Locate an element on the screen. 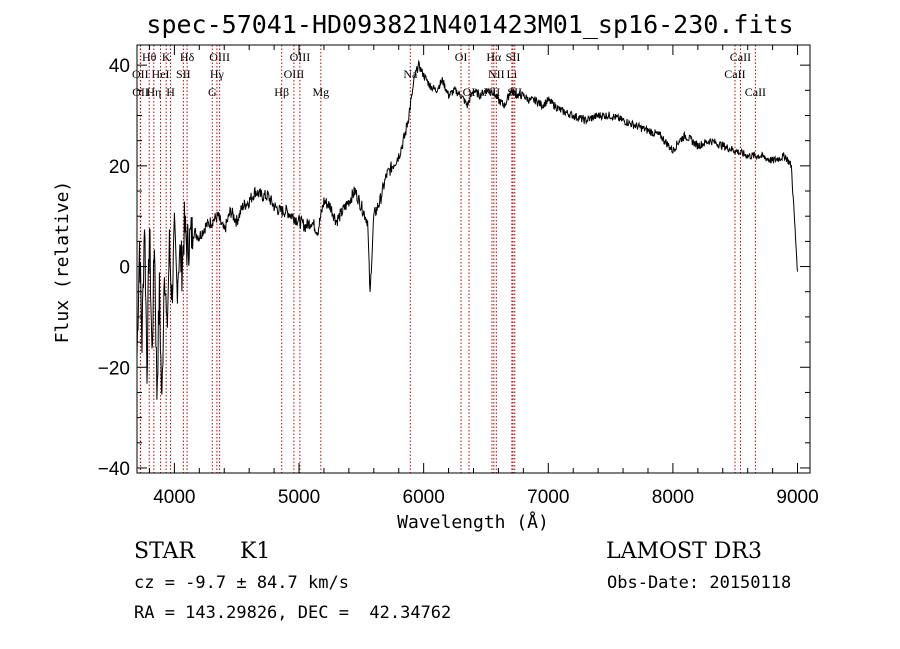 The width and height of the screenshot is (900, 649). x-axis-label: Wavelength (Å) is located at coordinates (473, 522).